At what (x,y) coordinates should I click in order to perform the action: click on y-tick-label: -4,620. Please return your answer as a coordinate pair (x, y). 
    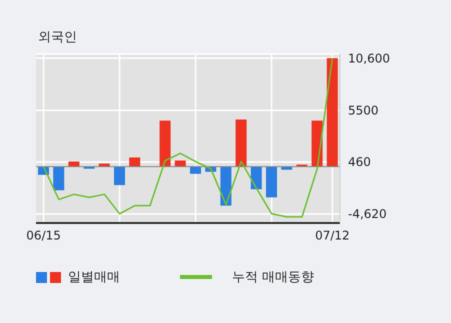
    Looking at the image, I should click on (367, 214).